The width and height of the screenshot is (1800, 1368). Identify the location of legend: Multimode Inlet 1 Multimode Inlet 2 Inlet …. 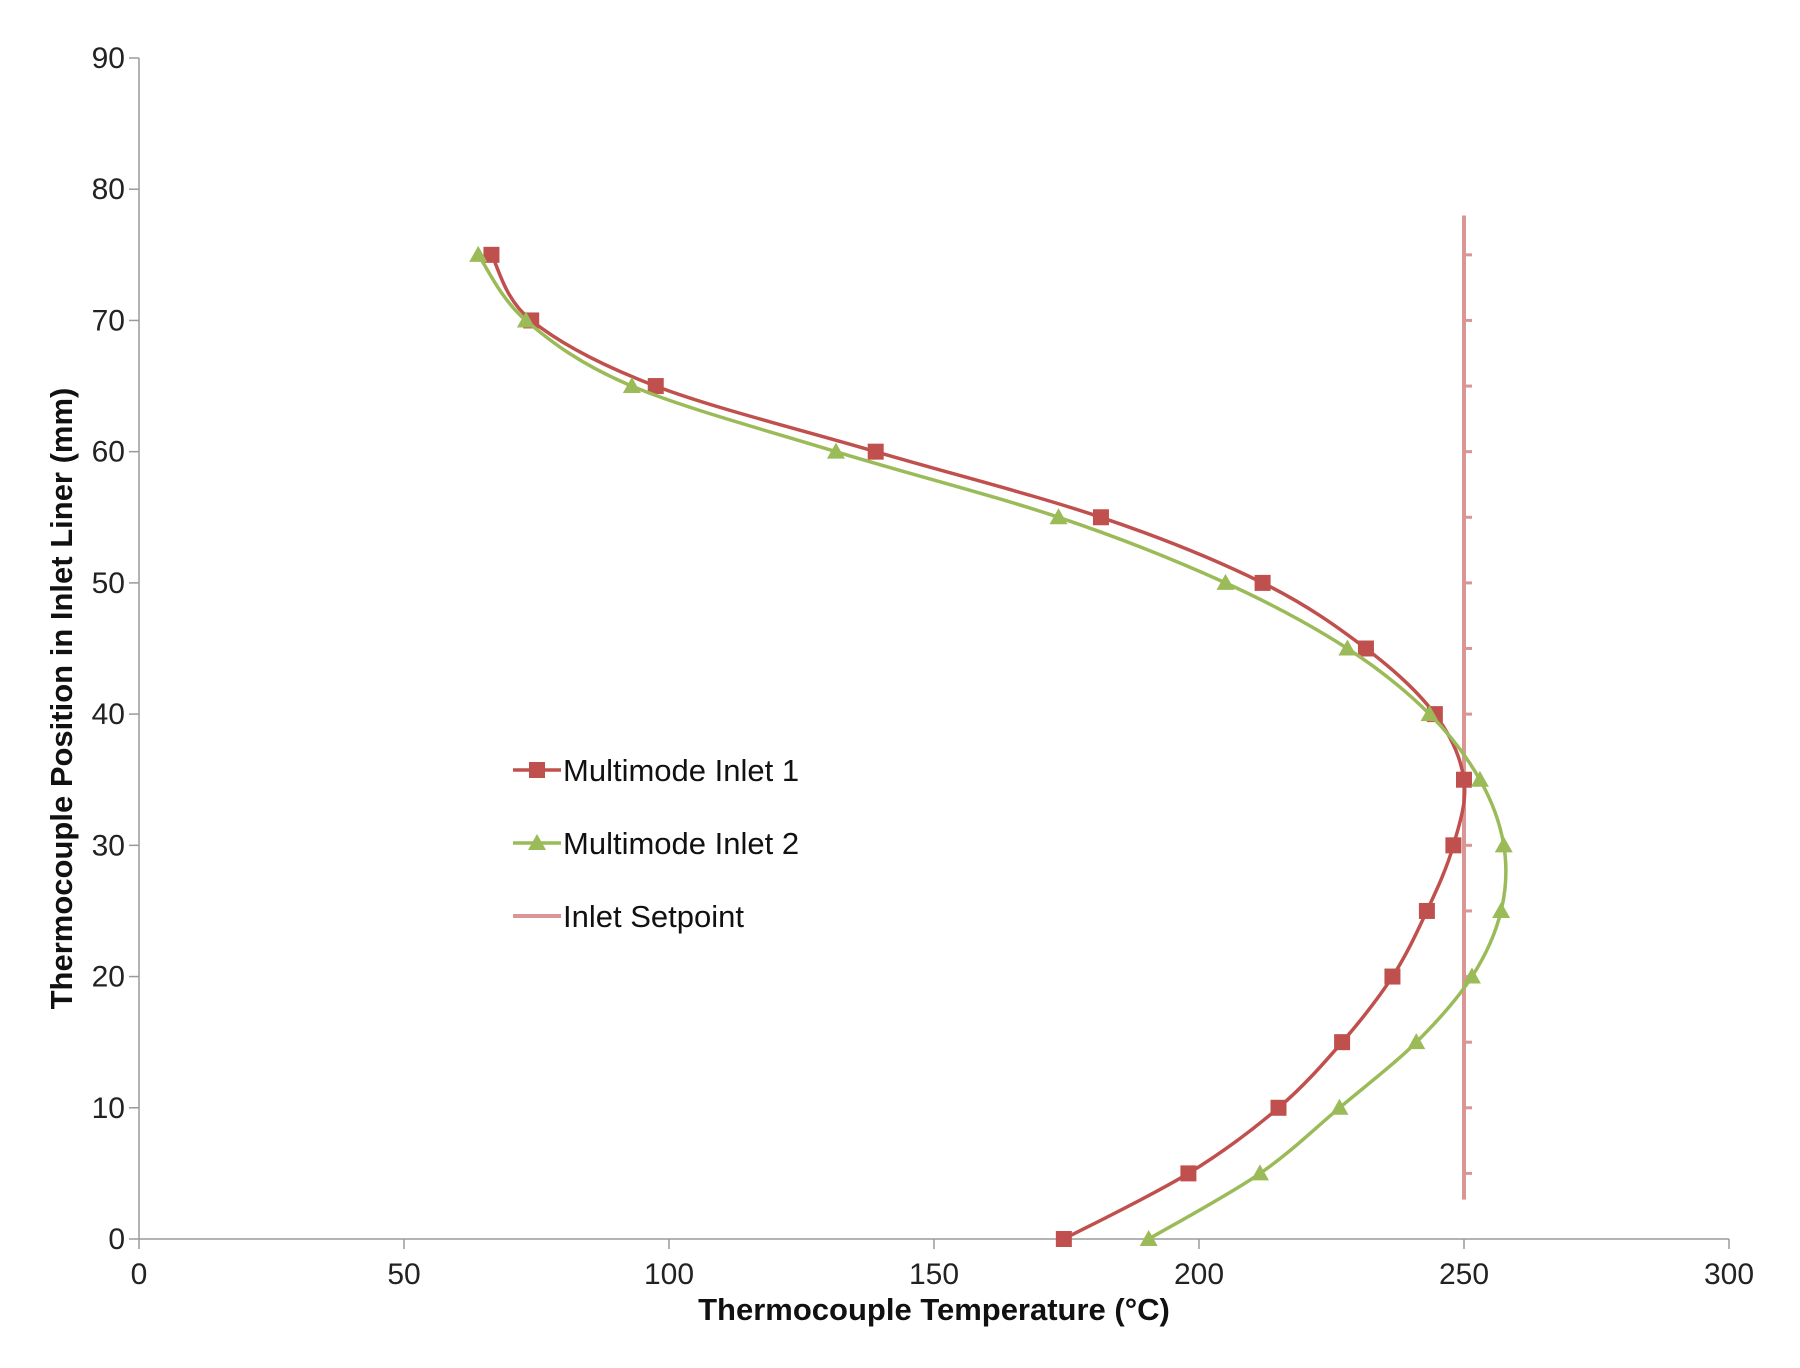
(656, 843).